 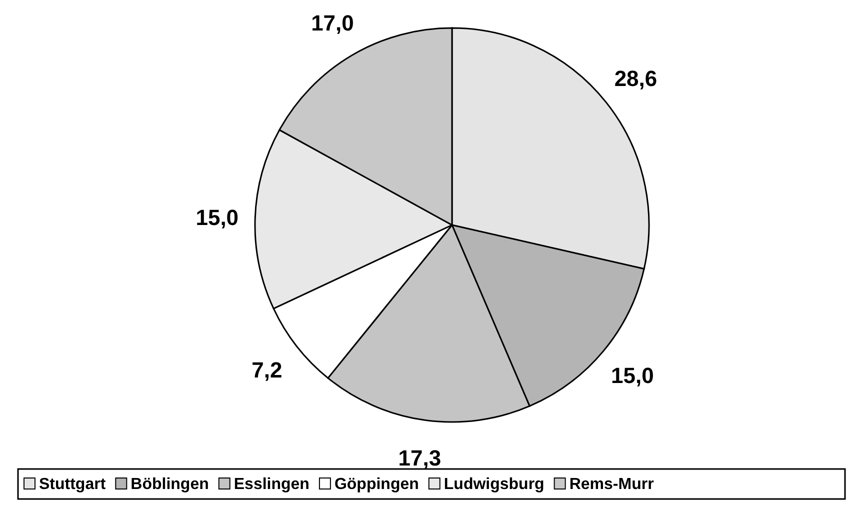 I want to click on data-label: 7,2, so click(x=267, y=369).